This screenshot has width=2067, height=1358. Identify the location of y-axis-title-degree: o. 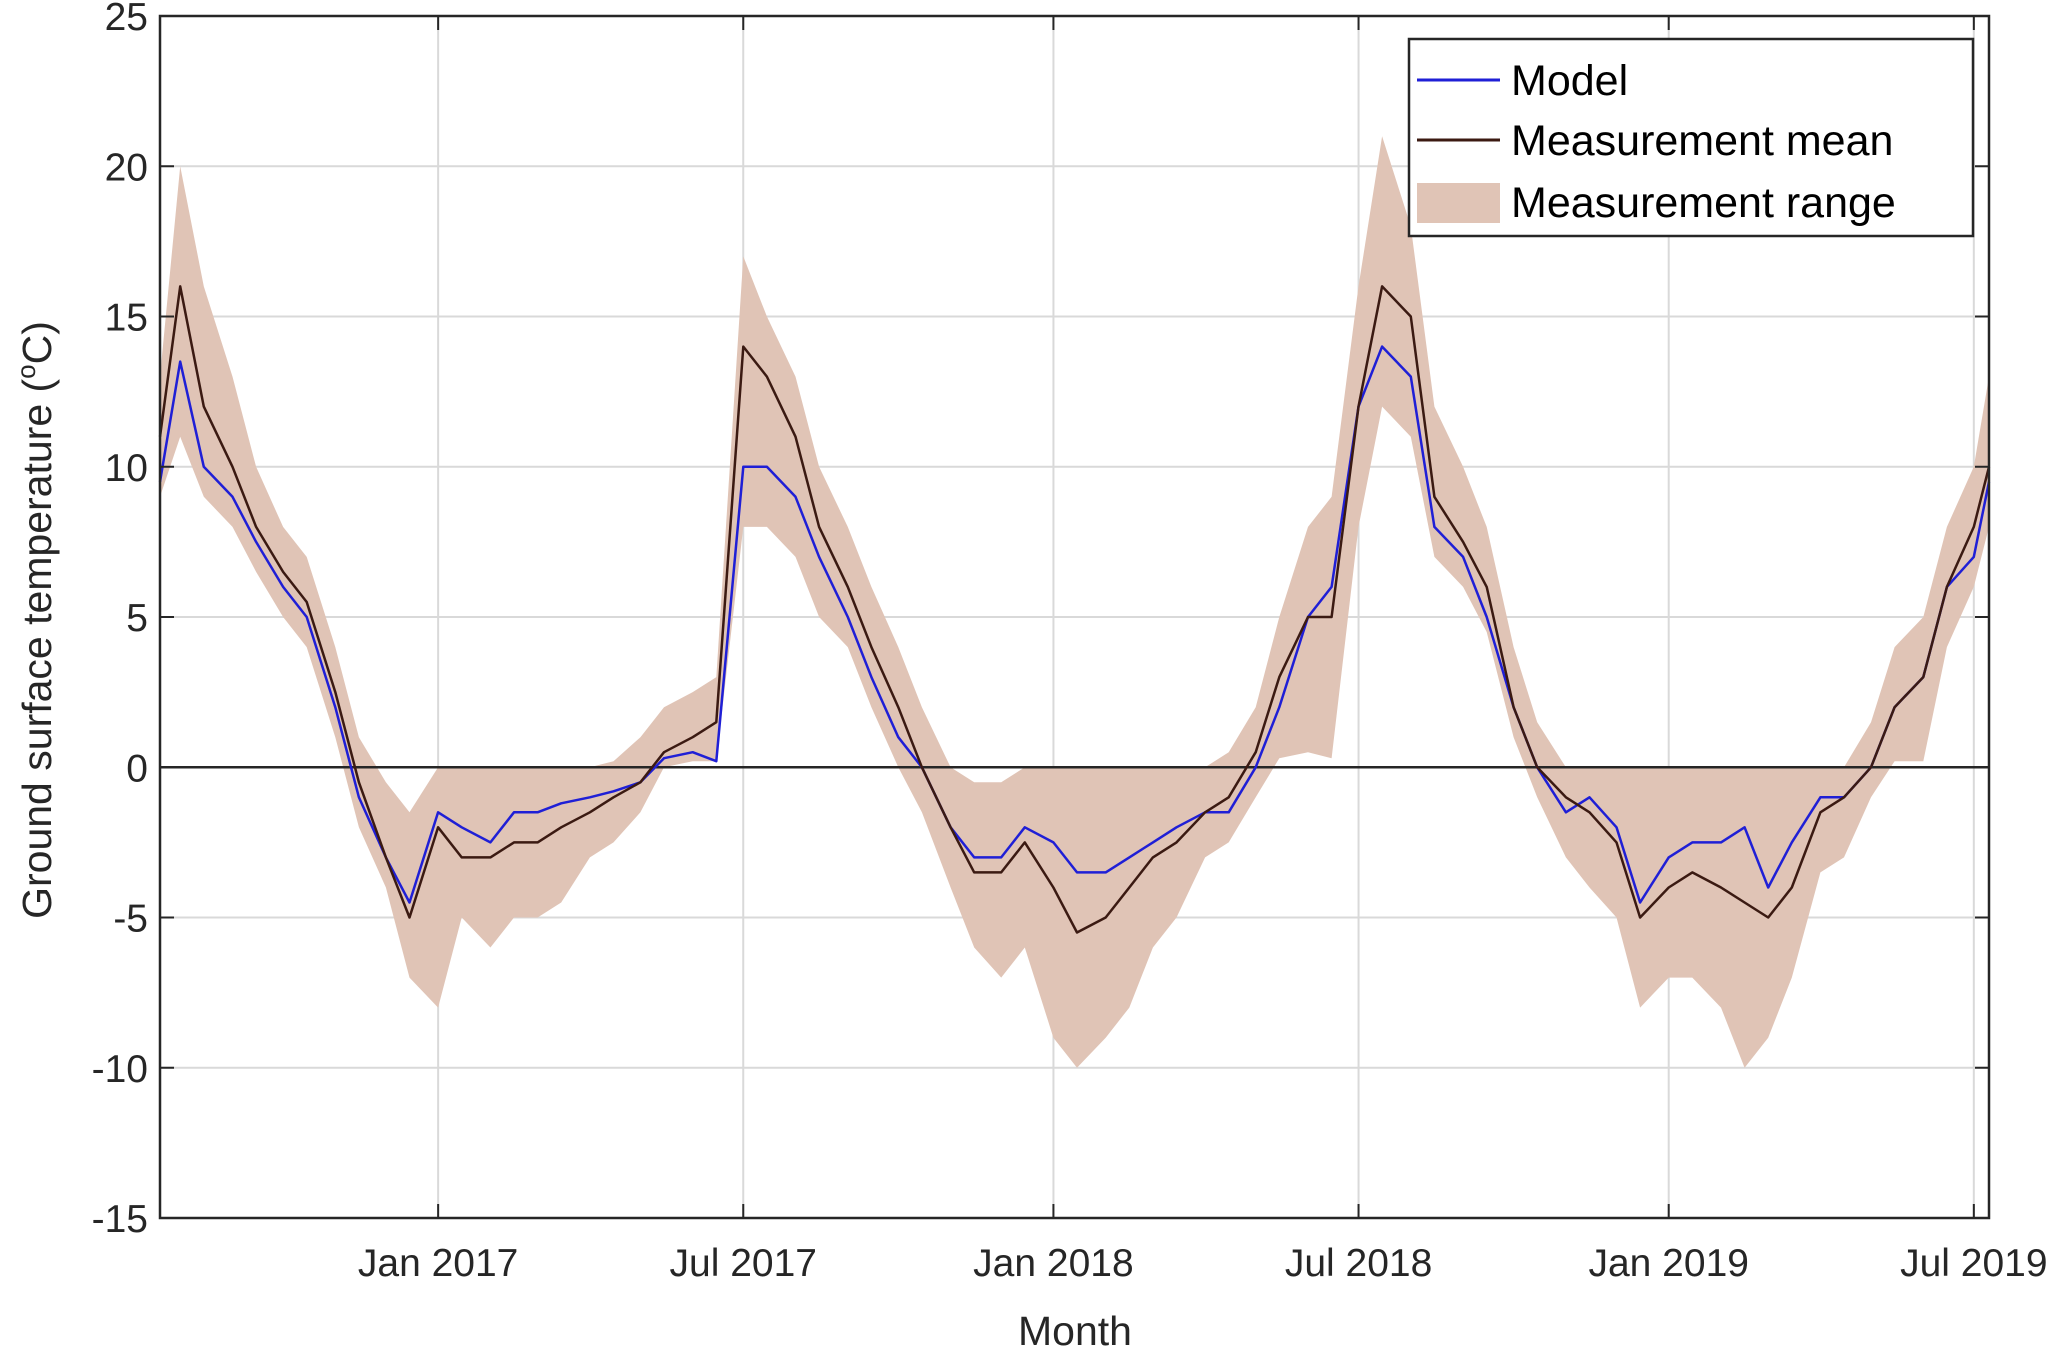
(26, 371).